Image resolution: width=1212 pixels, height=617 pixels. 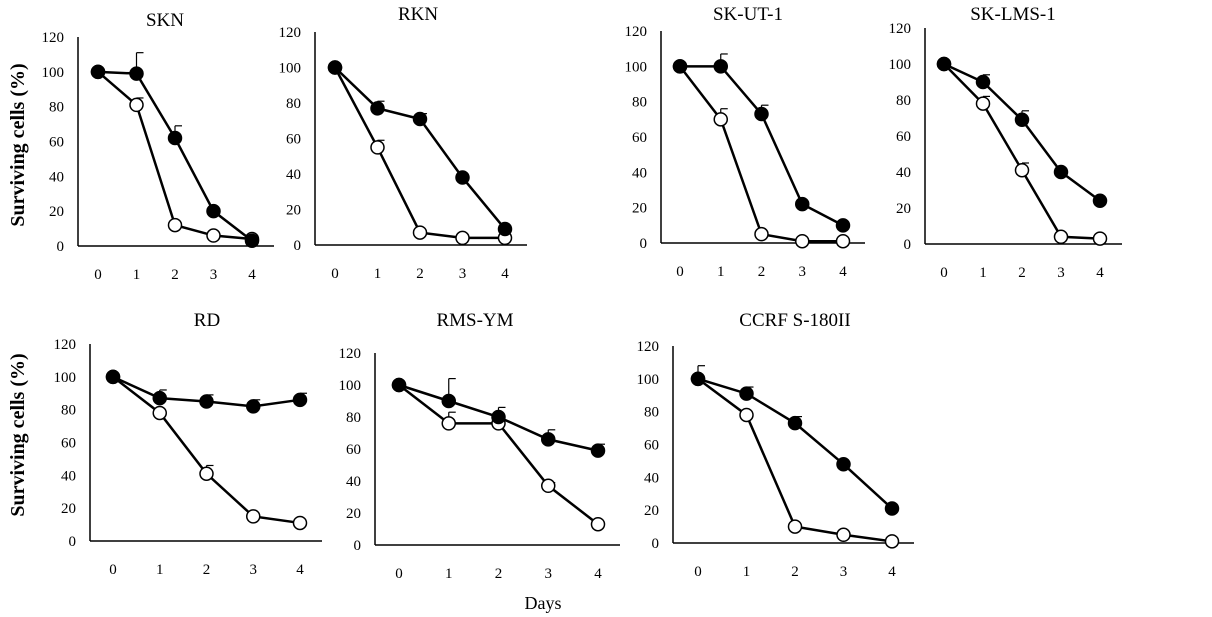 What do you see at coordinates (418, 14) in the screenshot?
I see `panel-title: RKN` at bounding box center [418, 14].